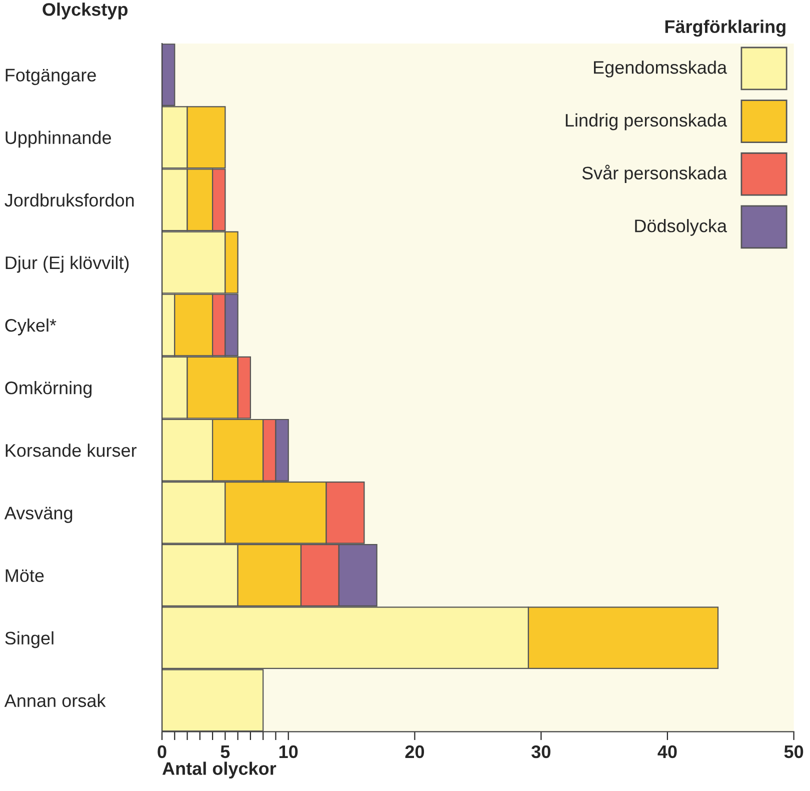 The image size is (810, 791). Describe the element at coordinates (55, 701) in the screenshot. I see `y-tick-label: Annan orsak` at that location.